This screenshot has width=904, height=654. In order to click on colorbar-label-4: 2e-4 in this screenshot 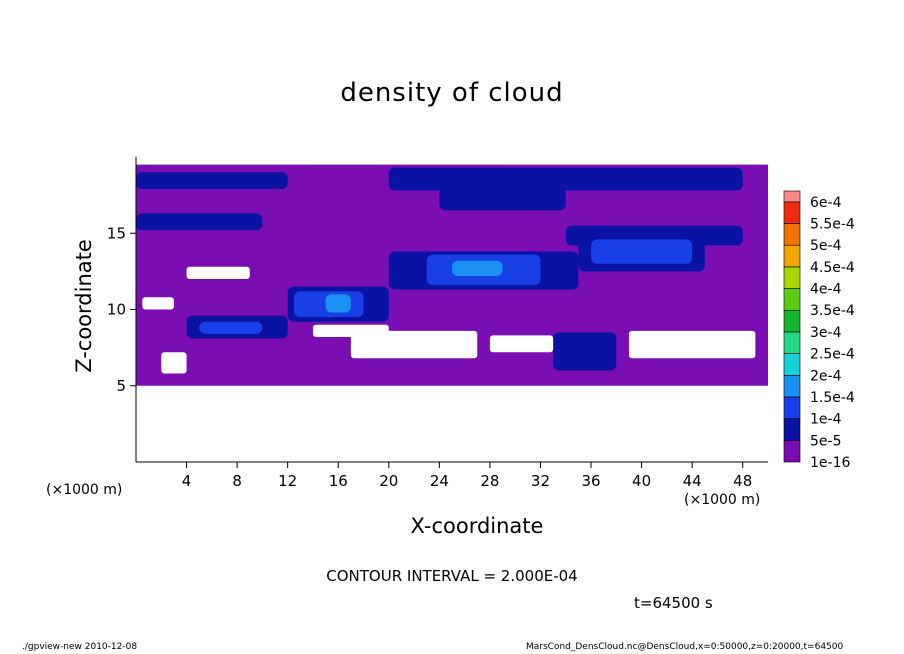, I will do `click(826, 376)`.